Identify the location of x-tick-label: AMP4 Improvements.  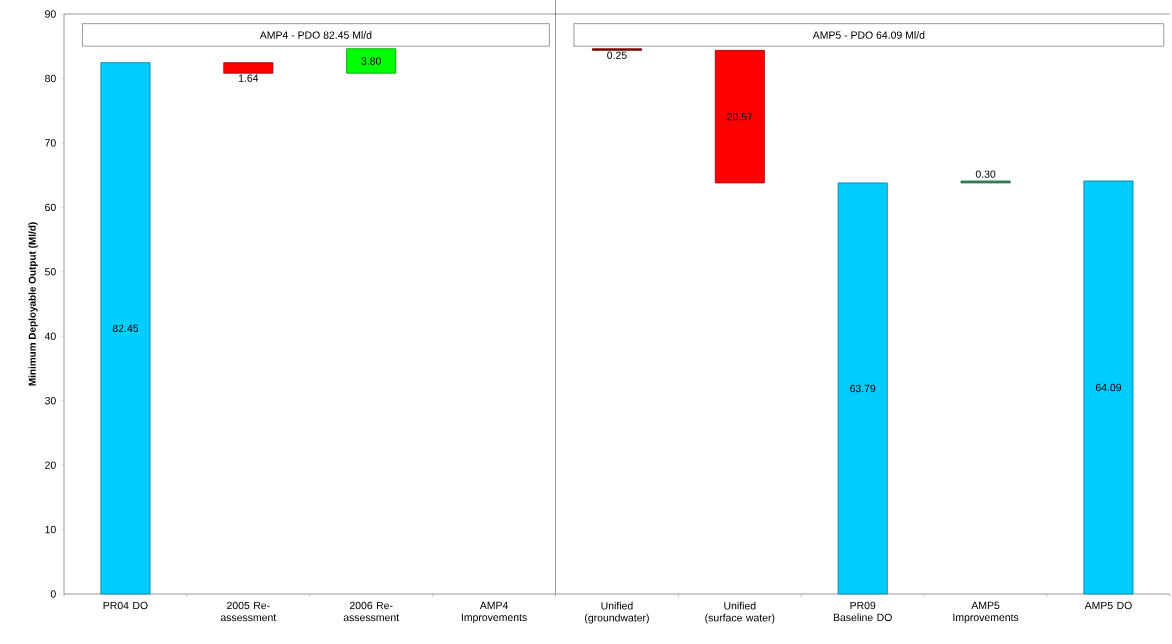
(494, 612).